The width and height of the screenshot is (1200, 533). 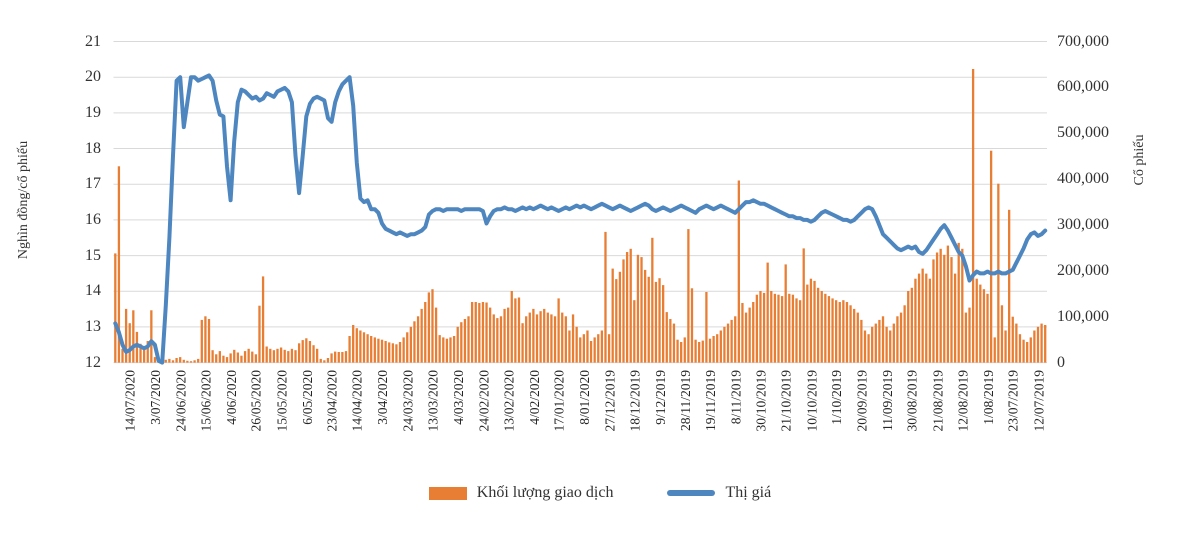 What do you see at coordinates (93, 41) in the screenshot?
I see `left-tick-label: 21` at bounding box center [93, 41].